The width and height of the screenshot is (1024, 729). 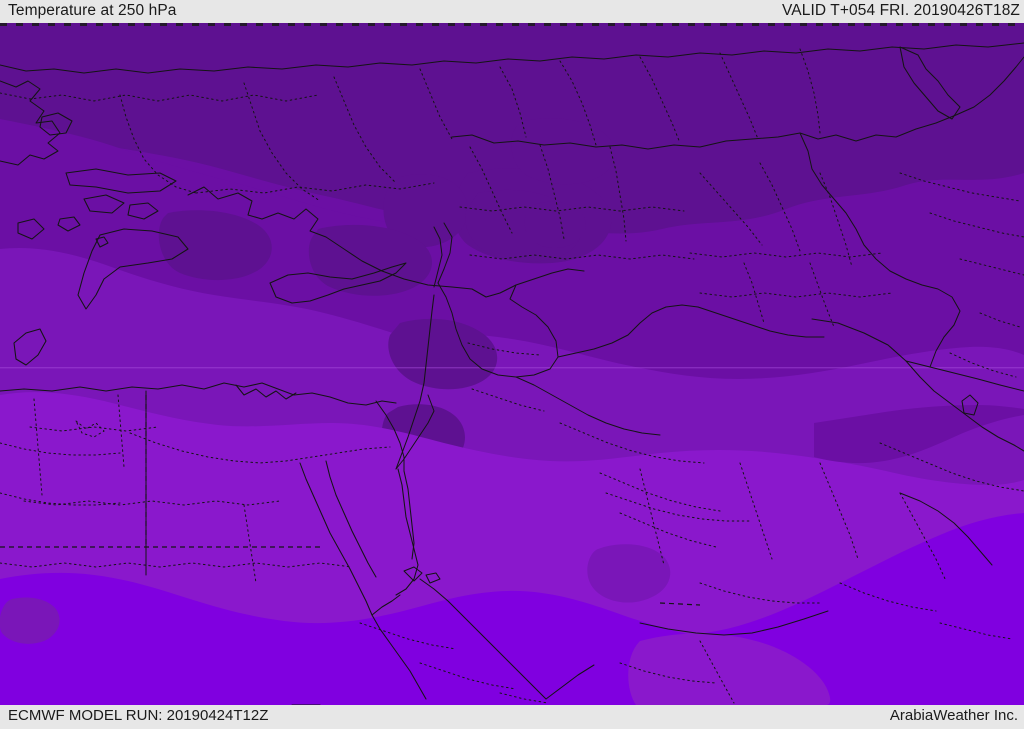 I want to click on admin-iraq-g, so click(x=822, y=295).